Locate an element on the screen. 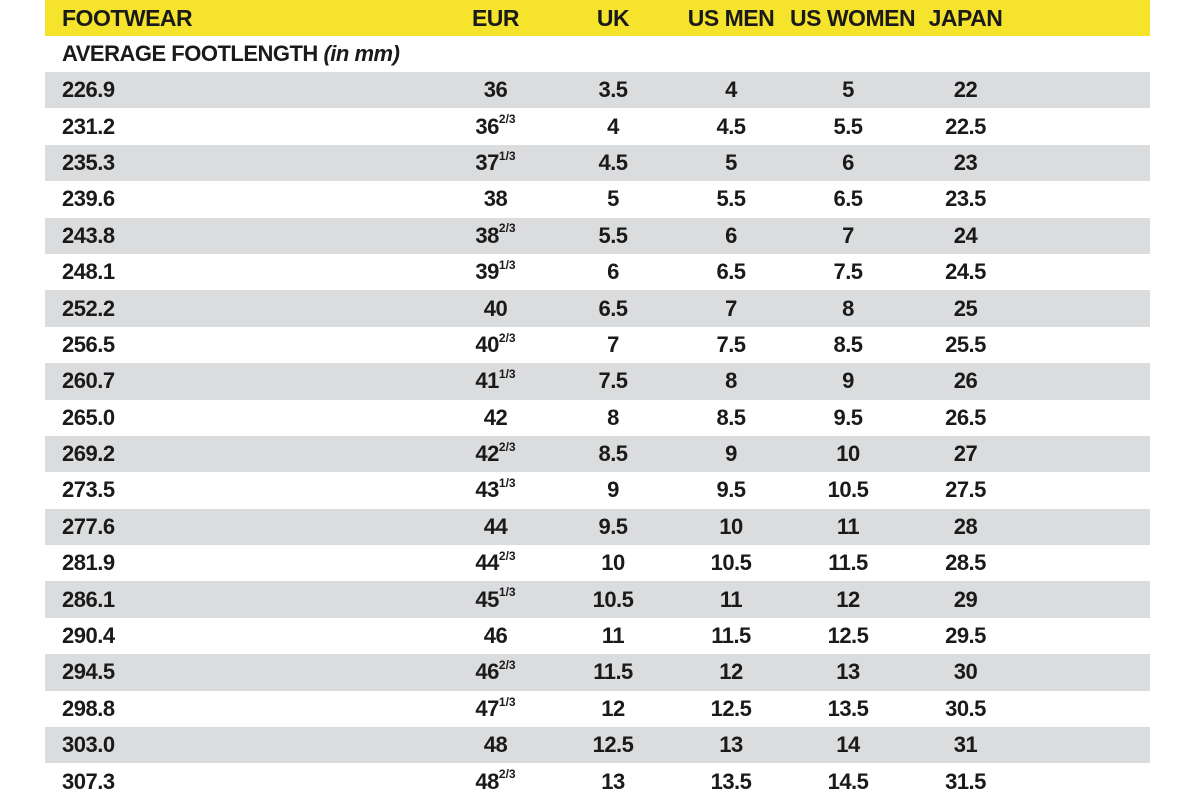 The image size is (1200, 800). cell-eur: 471/3 is located at coordinates (495, 707).